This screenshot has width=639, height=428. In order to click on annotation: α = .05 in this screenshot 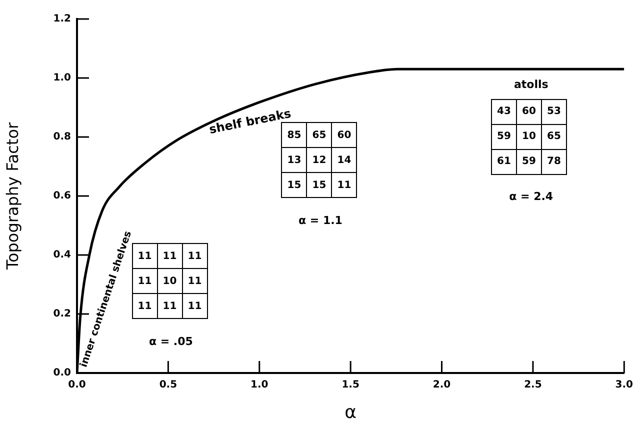, I will do `click(170, 341)`.